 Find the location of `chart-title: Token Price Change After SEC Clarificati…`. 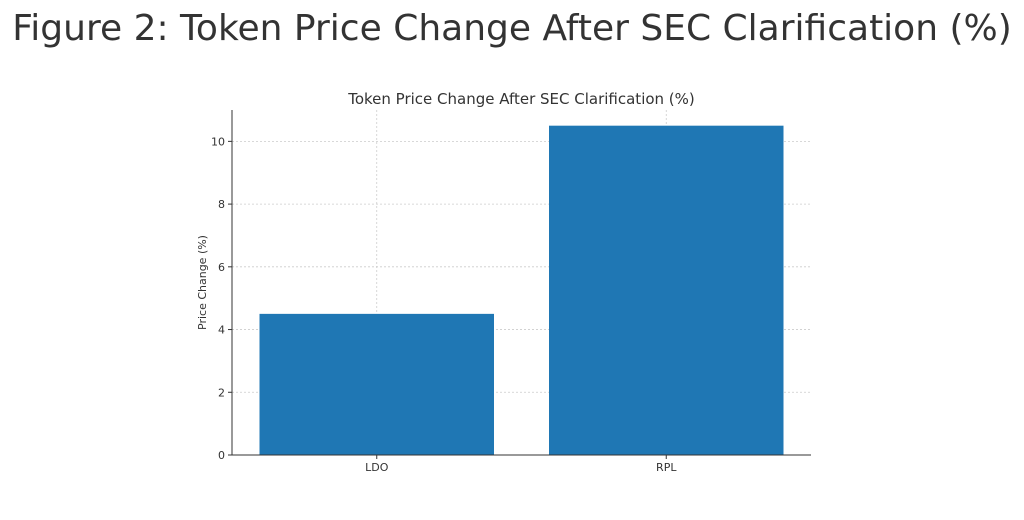

chart-title: Token Price Change After SEC Clarificati… is located at coordinates (521, 99).